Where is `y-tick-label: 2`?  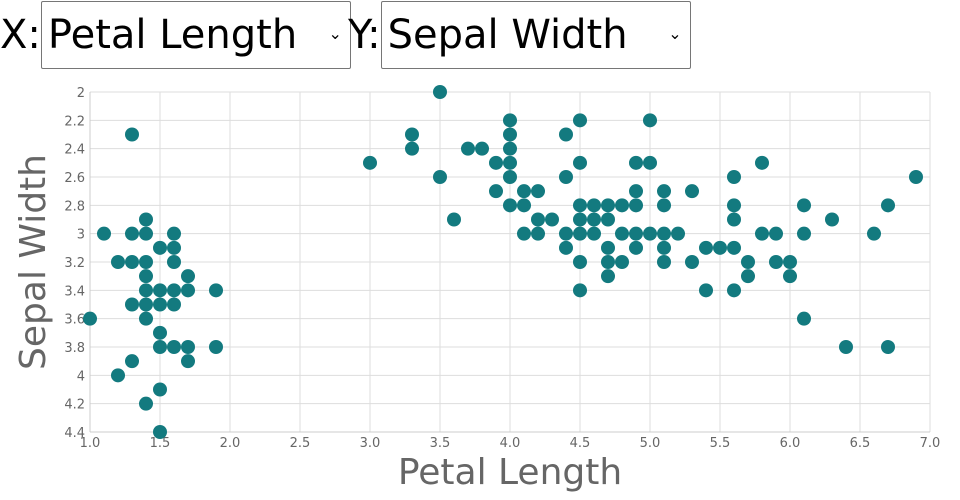
y-tick-label: 2 is located at coordinates (81, 93).